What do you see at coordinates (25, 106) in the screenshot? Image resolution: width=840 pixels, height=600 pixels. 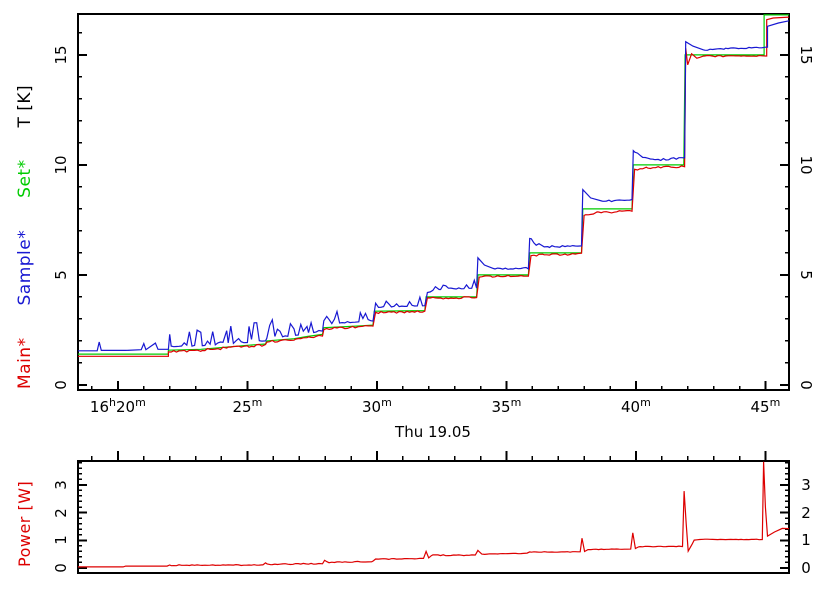 I see `t-axis-label: T [K]` at bounding box center [25, 106].